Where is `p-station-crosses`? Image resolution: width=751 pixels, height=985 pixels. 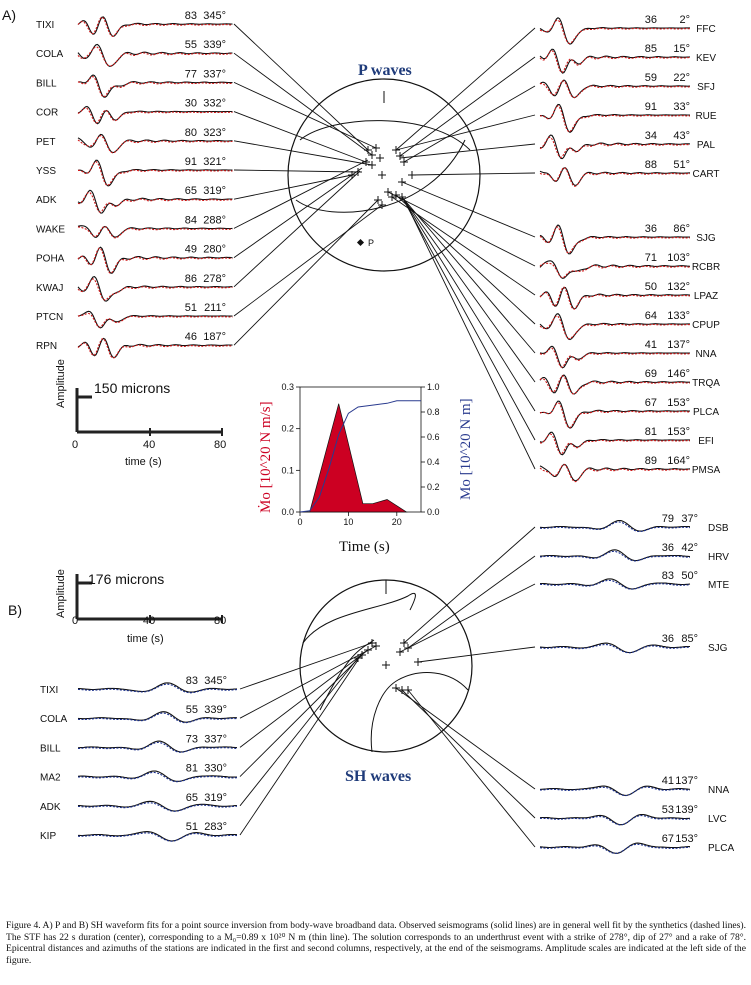
p-station-crosses is located at coordinates (382, 176).